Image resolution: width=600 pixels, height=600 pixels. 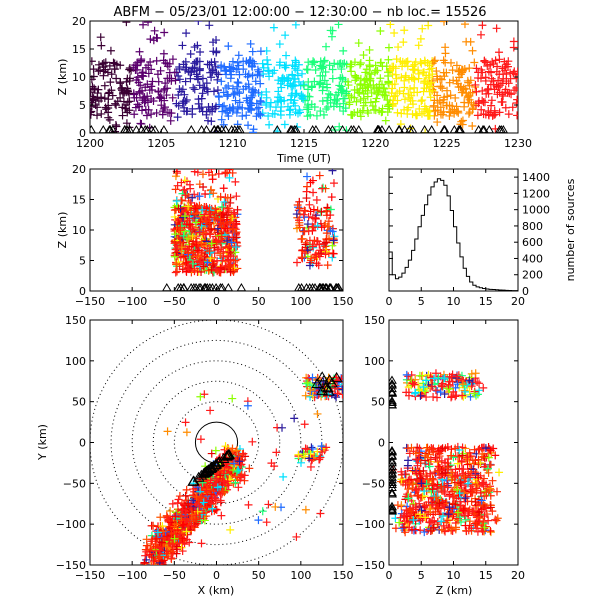 What do you see at coordinates (74, 483) in the screenshot?
I see `y-tick-label: −50` at bounding box center [74, 483].